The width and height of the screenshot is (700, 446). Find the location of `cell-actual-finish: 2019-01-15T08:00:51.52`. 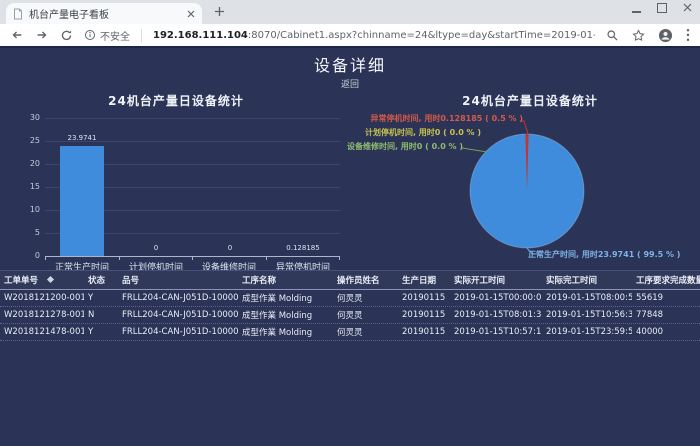

cell-actual-finish: 2019-01-15T08:00:51.52 is located at coordinates (589, 298).